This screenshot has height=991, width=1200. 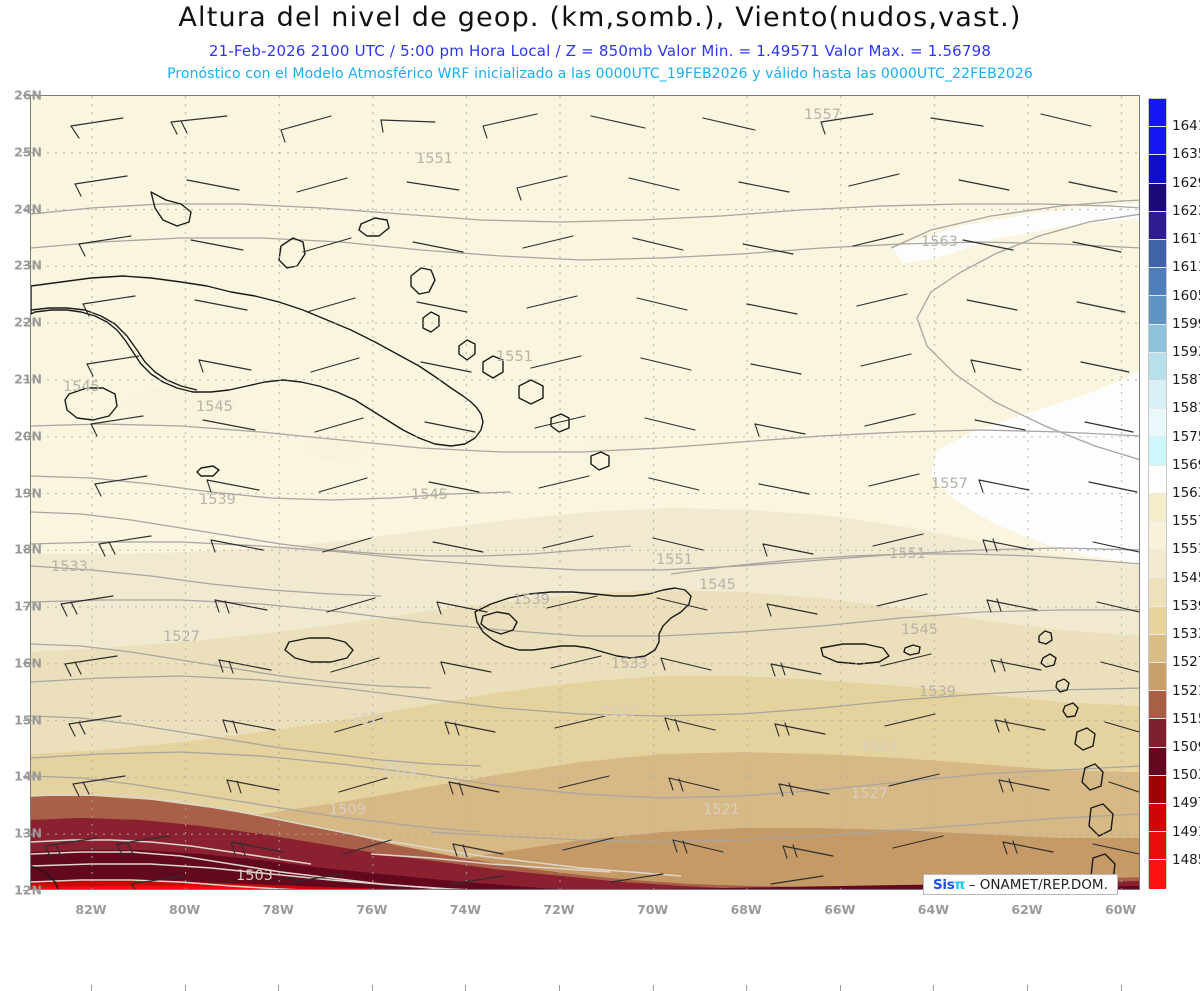 What do you see at coordinates (1186, 380) in the screenshot?
I see `colorbar-tick-label: 1587` at bounding box center [1186, 380].